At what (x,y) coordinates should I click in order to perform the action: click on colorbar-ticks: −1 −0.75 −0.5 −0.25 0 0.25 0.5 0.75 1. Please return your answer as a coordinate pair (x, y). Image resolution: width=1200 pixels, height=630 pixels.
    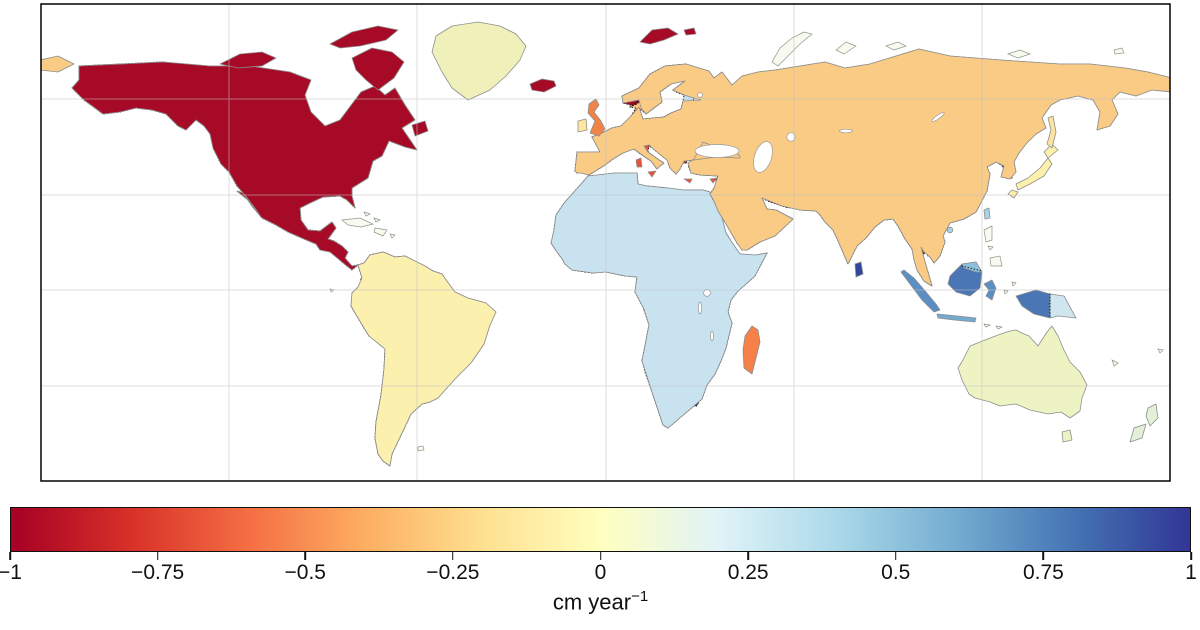
    Looking at the image, I should click on (598, 582).